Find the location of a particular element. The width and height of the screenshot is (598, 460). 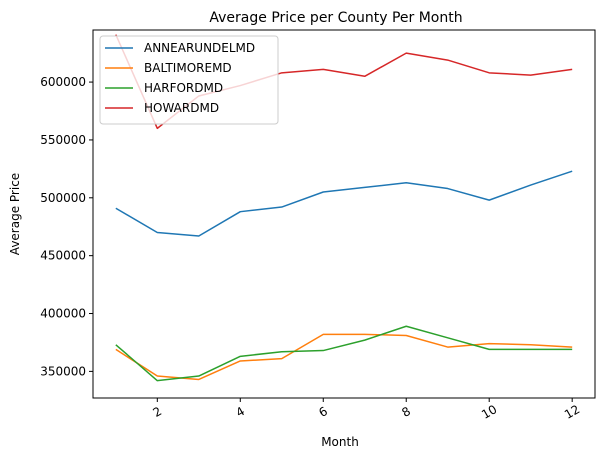

y-axis: 350000 400000 450000 500000 550000 600000 is located at coordinates (66, 226).